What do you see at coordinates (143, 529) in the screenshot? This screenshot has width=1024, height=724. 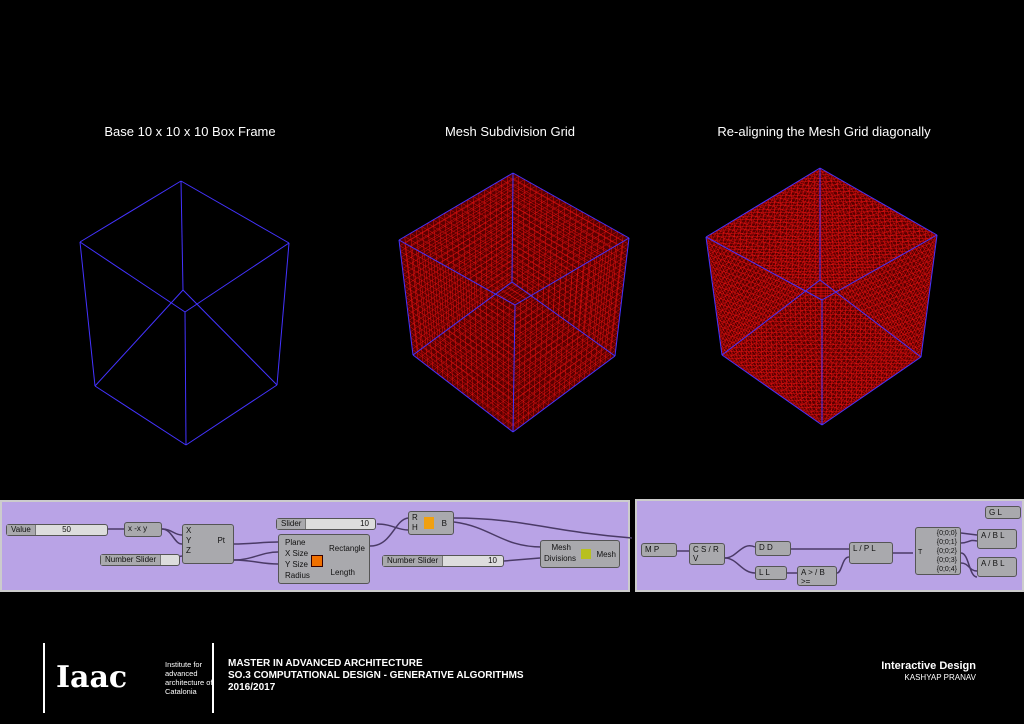 I see `negative-node: x -x y` at bounding box center [143, 529].